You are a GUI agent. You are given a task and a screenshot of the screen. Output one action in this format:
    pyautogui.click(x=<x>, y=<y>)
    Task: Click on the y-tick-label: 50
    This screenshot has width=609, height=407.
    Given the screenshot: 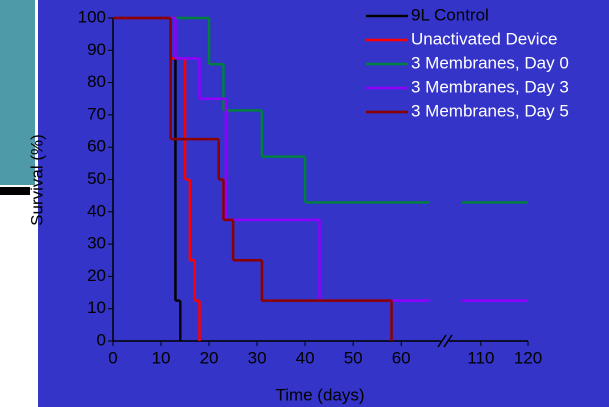 What is the action you would take?
    pyautogui.click(x=96, y=178)
    